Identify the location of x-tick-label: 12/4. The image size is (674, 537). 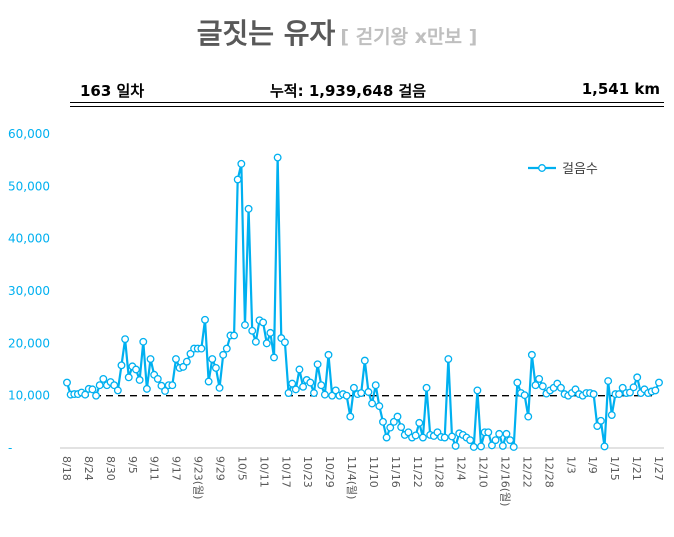
(461, 468).